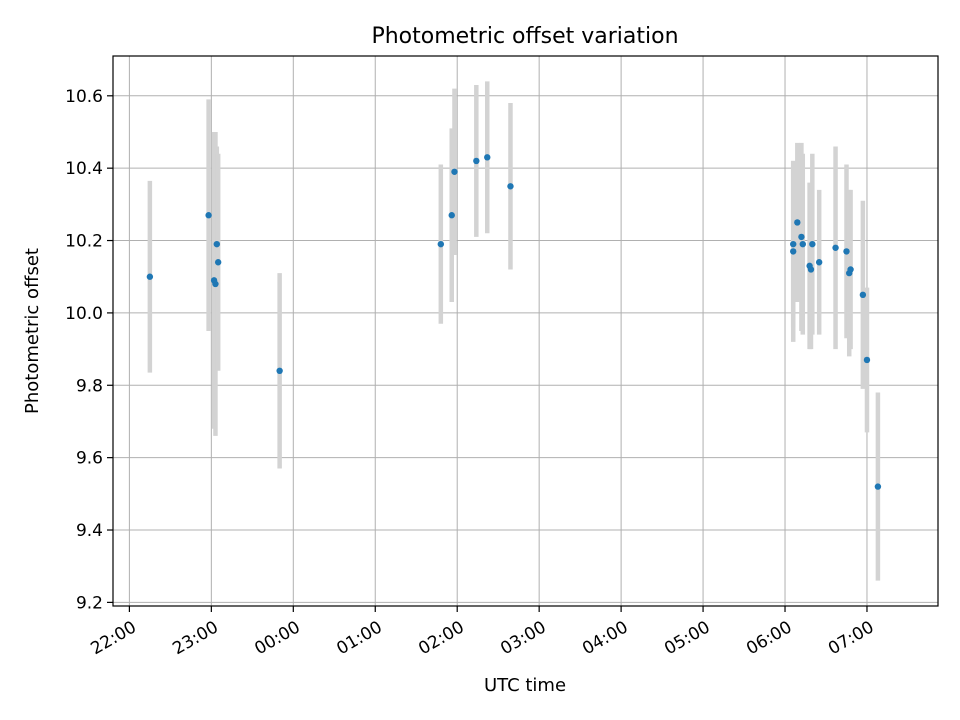  Describe the element at coordinates (195, 638) in the screenshot. I see `x-tick-label: 23:00` at that location.